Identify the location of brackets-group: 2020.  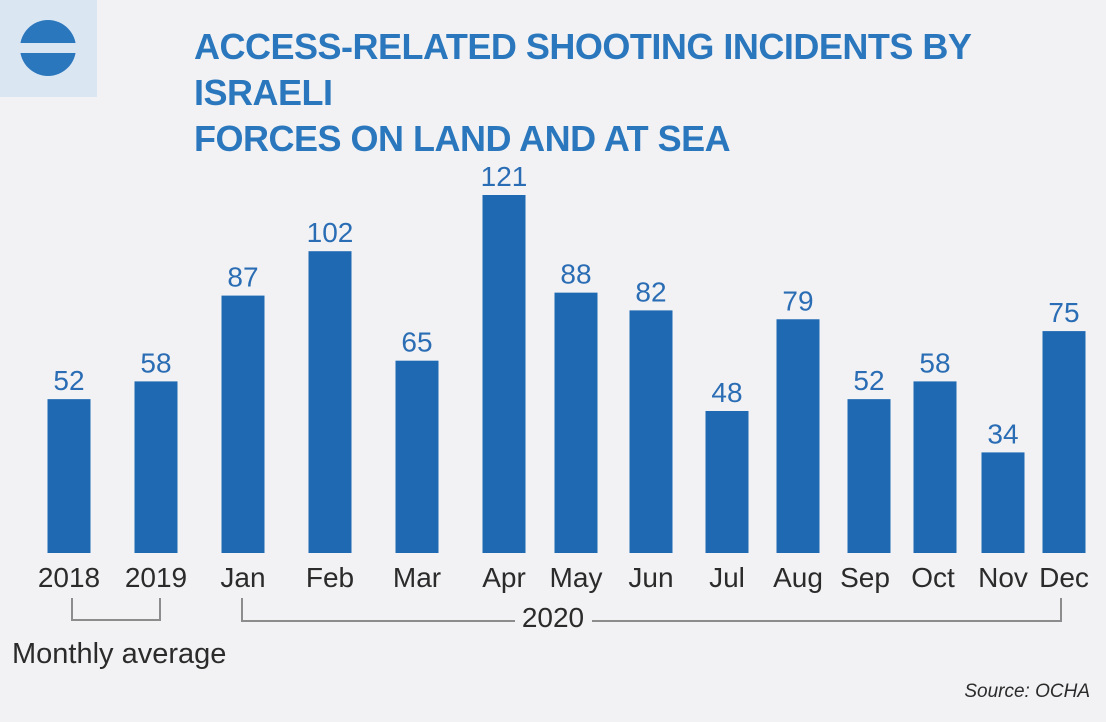
(566, 615).